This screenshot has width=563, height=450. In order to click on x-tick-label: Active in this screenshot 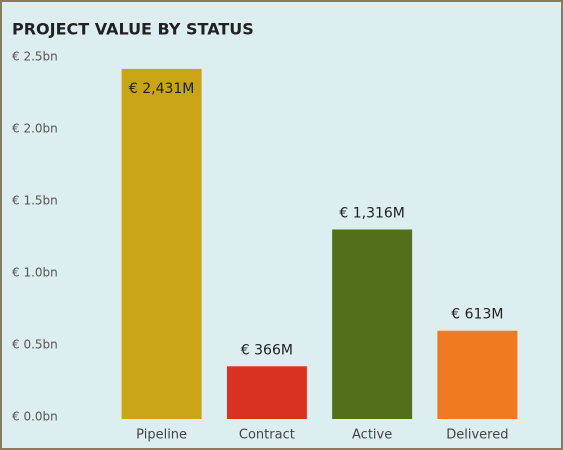, I will do `click(372, 435)`.